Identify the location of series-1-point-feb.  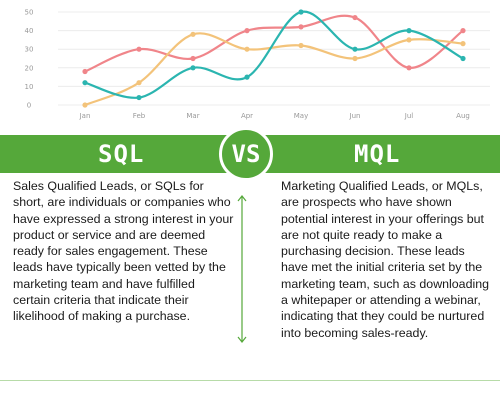
(139, 49).